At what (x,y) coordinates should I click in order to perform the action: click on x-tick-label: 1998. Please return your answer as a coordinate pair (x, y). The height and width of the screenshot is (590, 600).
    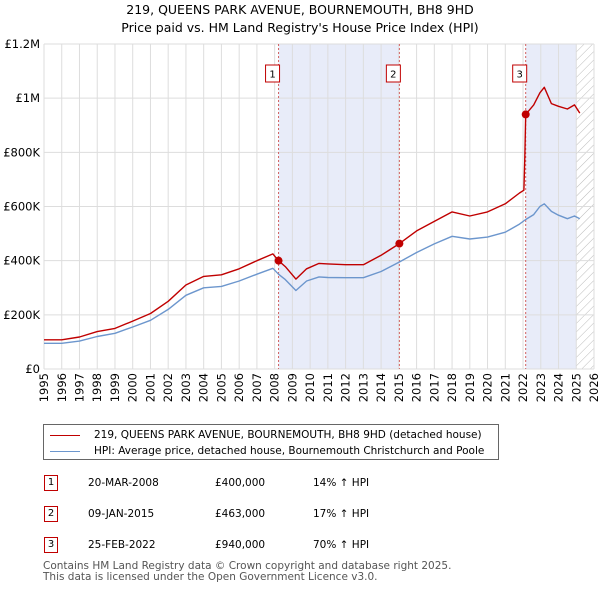
    Looking at the image, I should click on (97, 387).